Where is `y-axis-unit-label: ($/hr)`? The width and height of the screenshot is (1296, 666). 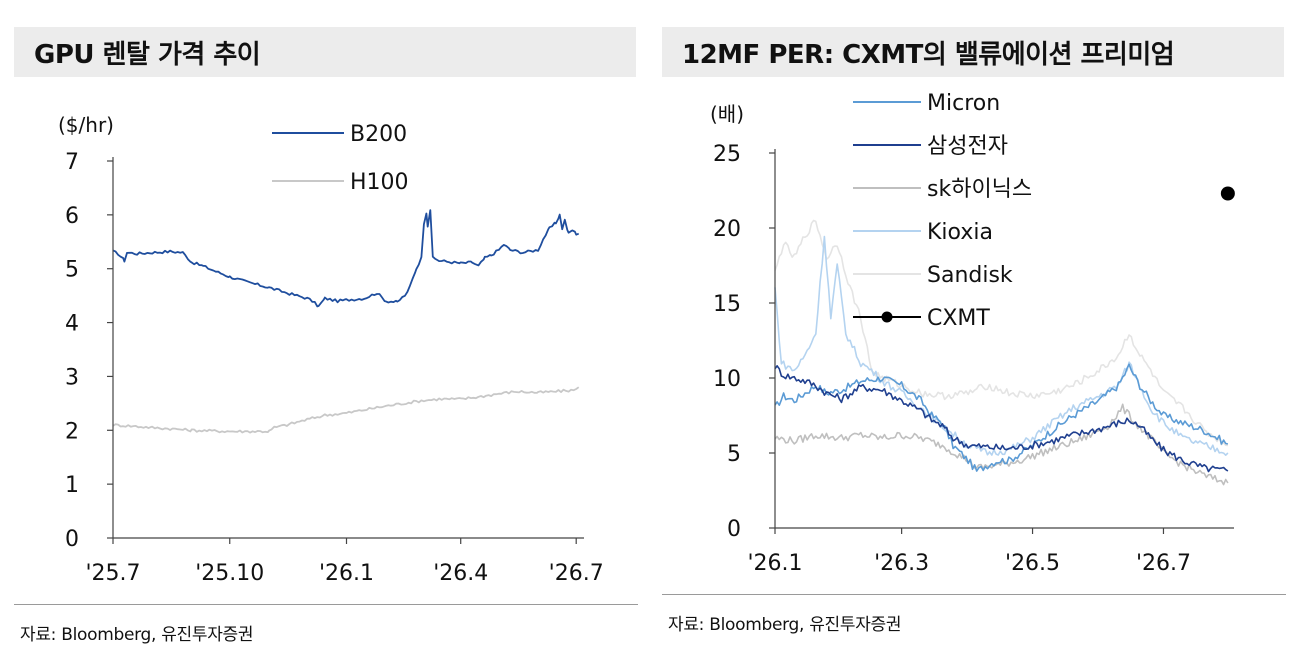 y-axis-unit-label: ($/hr) is located at coordinates (86, 125).